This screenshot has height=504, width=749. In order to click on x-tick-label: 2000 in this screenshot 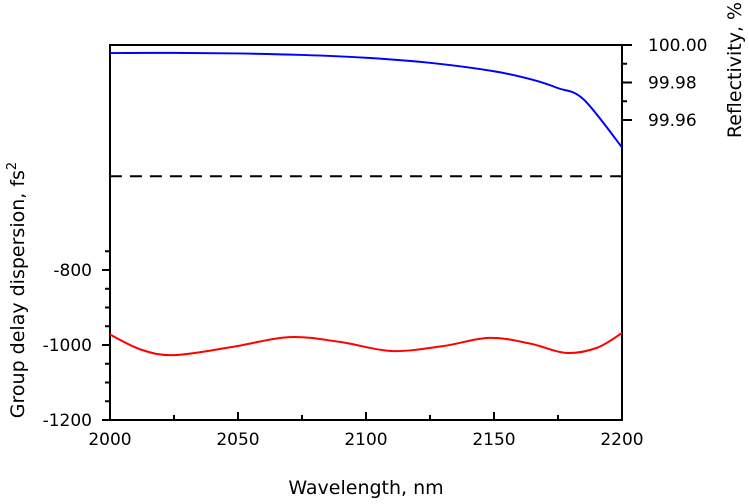, I will do `click(109, 440)`.